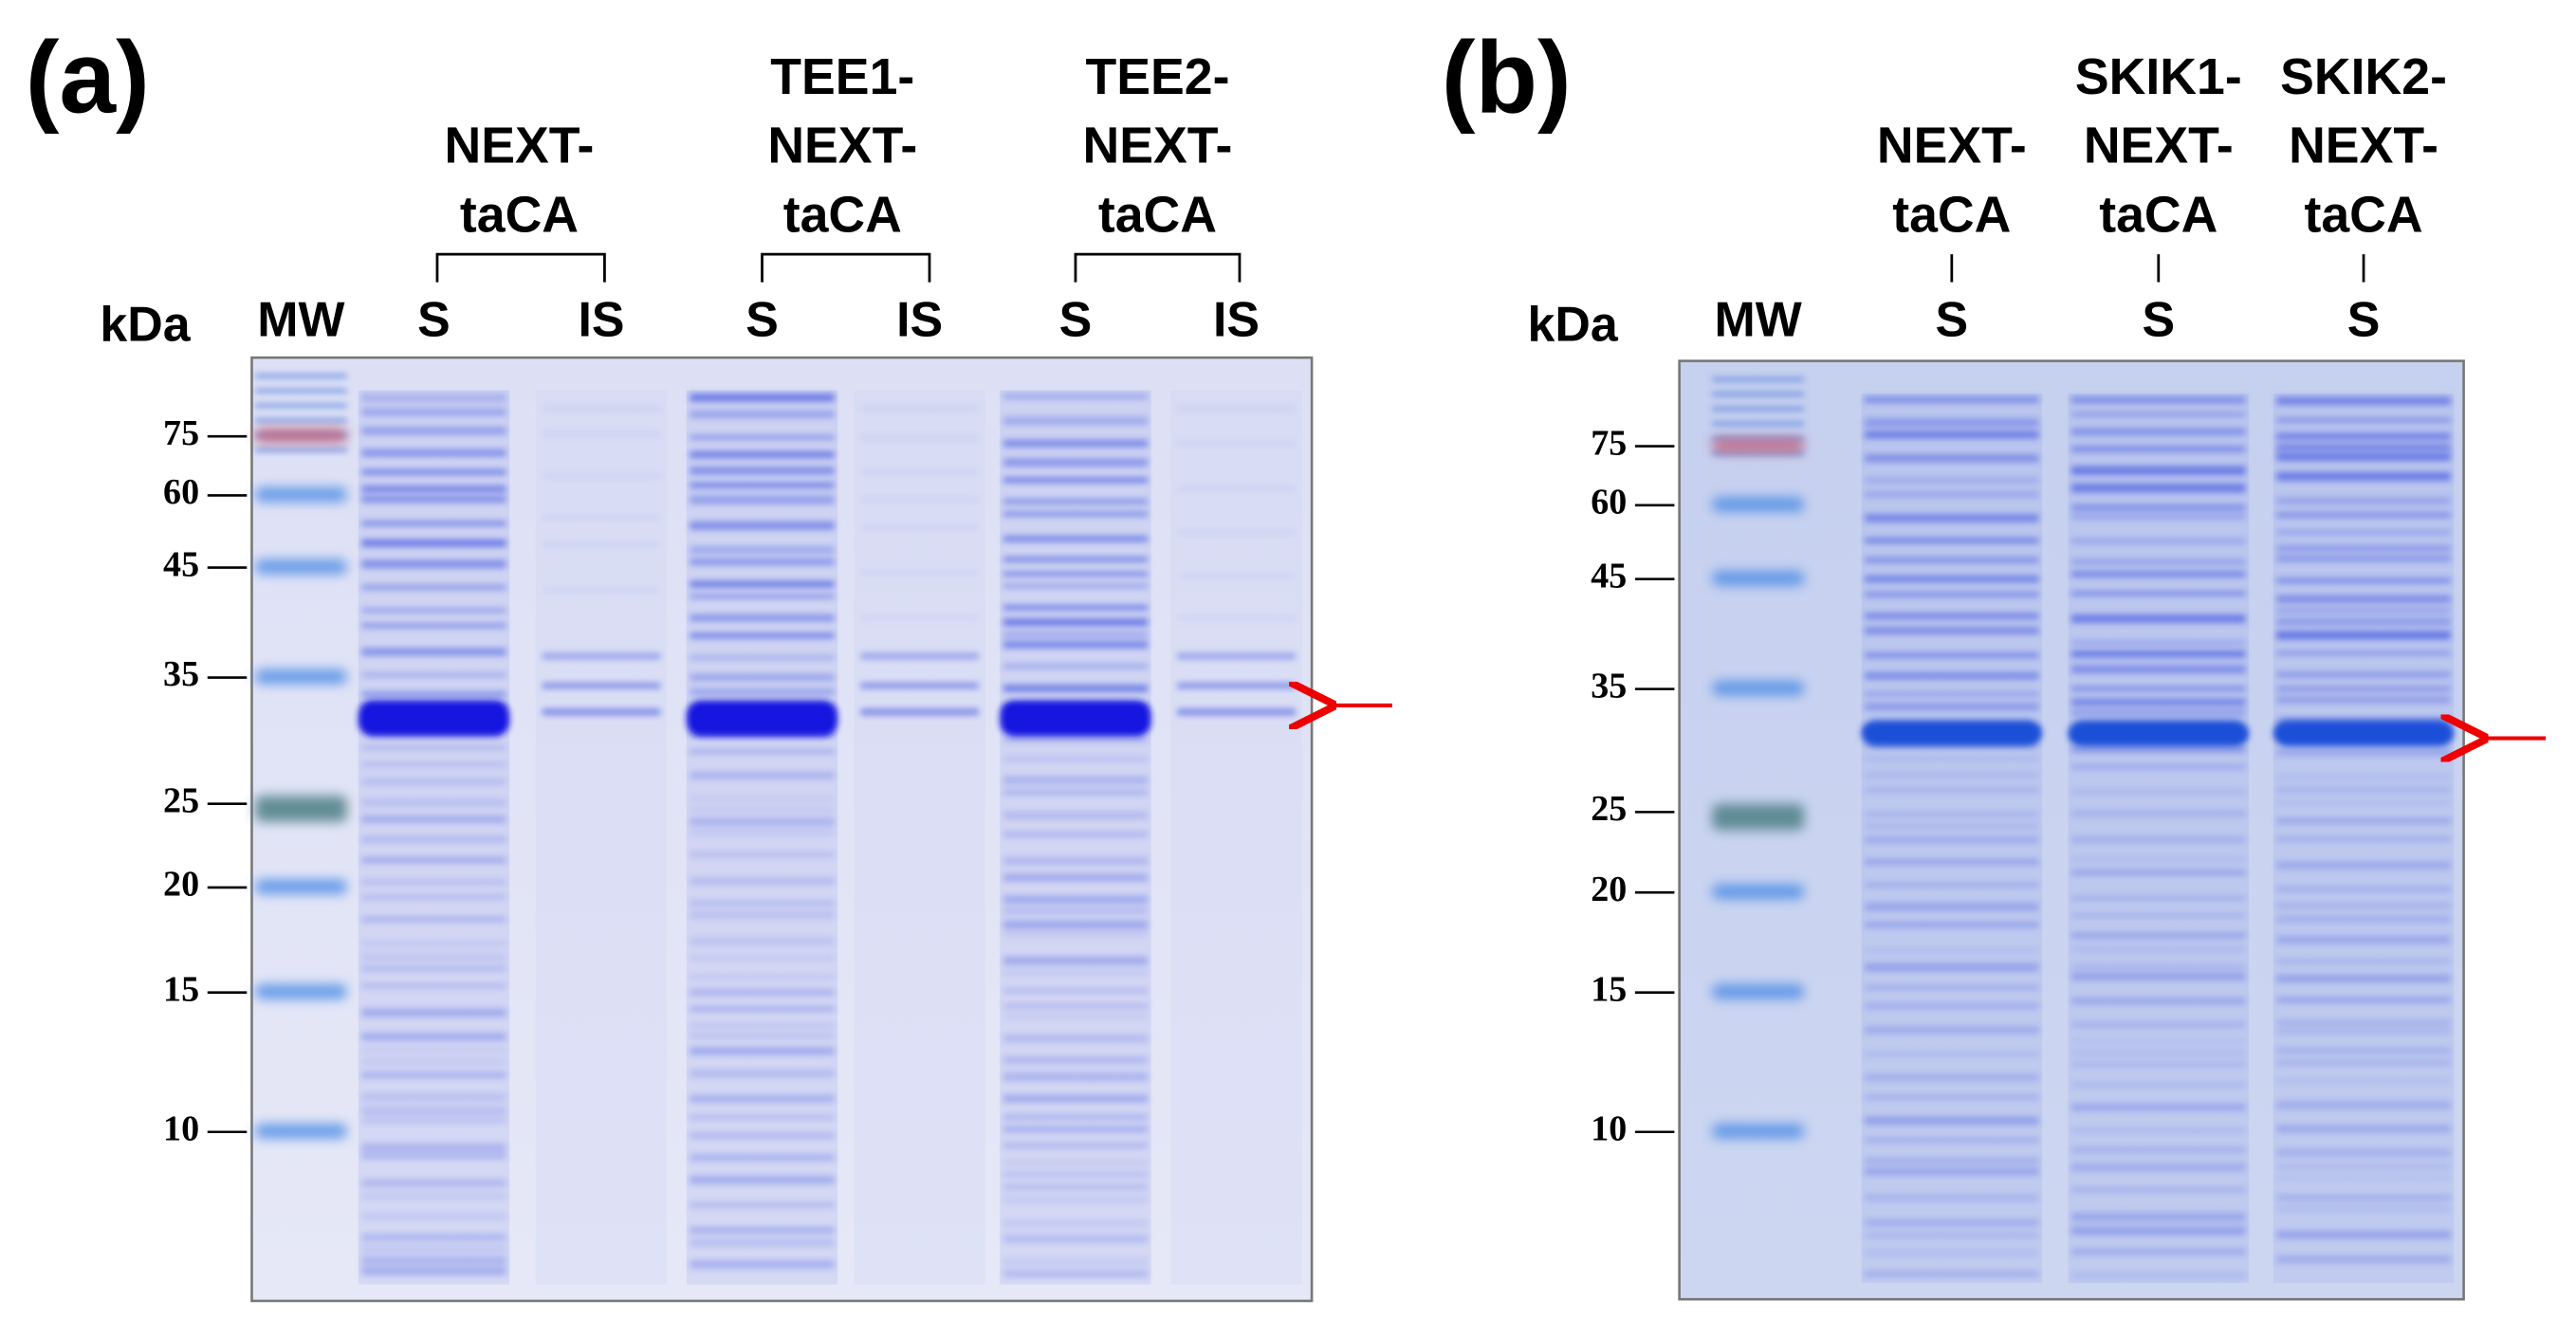 The width and height of the screenshot is (2576, 1337). Describe the element at coordinates (1609, 889) in the screenshot. I see `marker-label: 20` at that location.